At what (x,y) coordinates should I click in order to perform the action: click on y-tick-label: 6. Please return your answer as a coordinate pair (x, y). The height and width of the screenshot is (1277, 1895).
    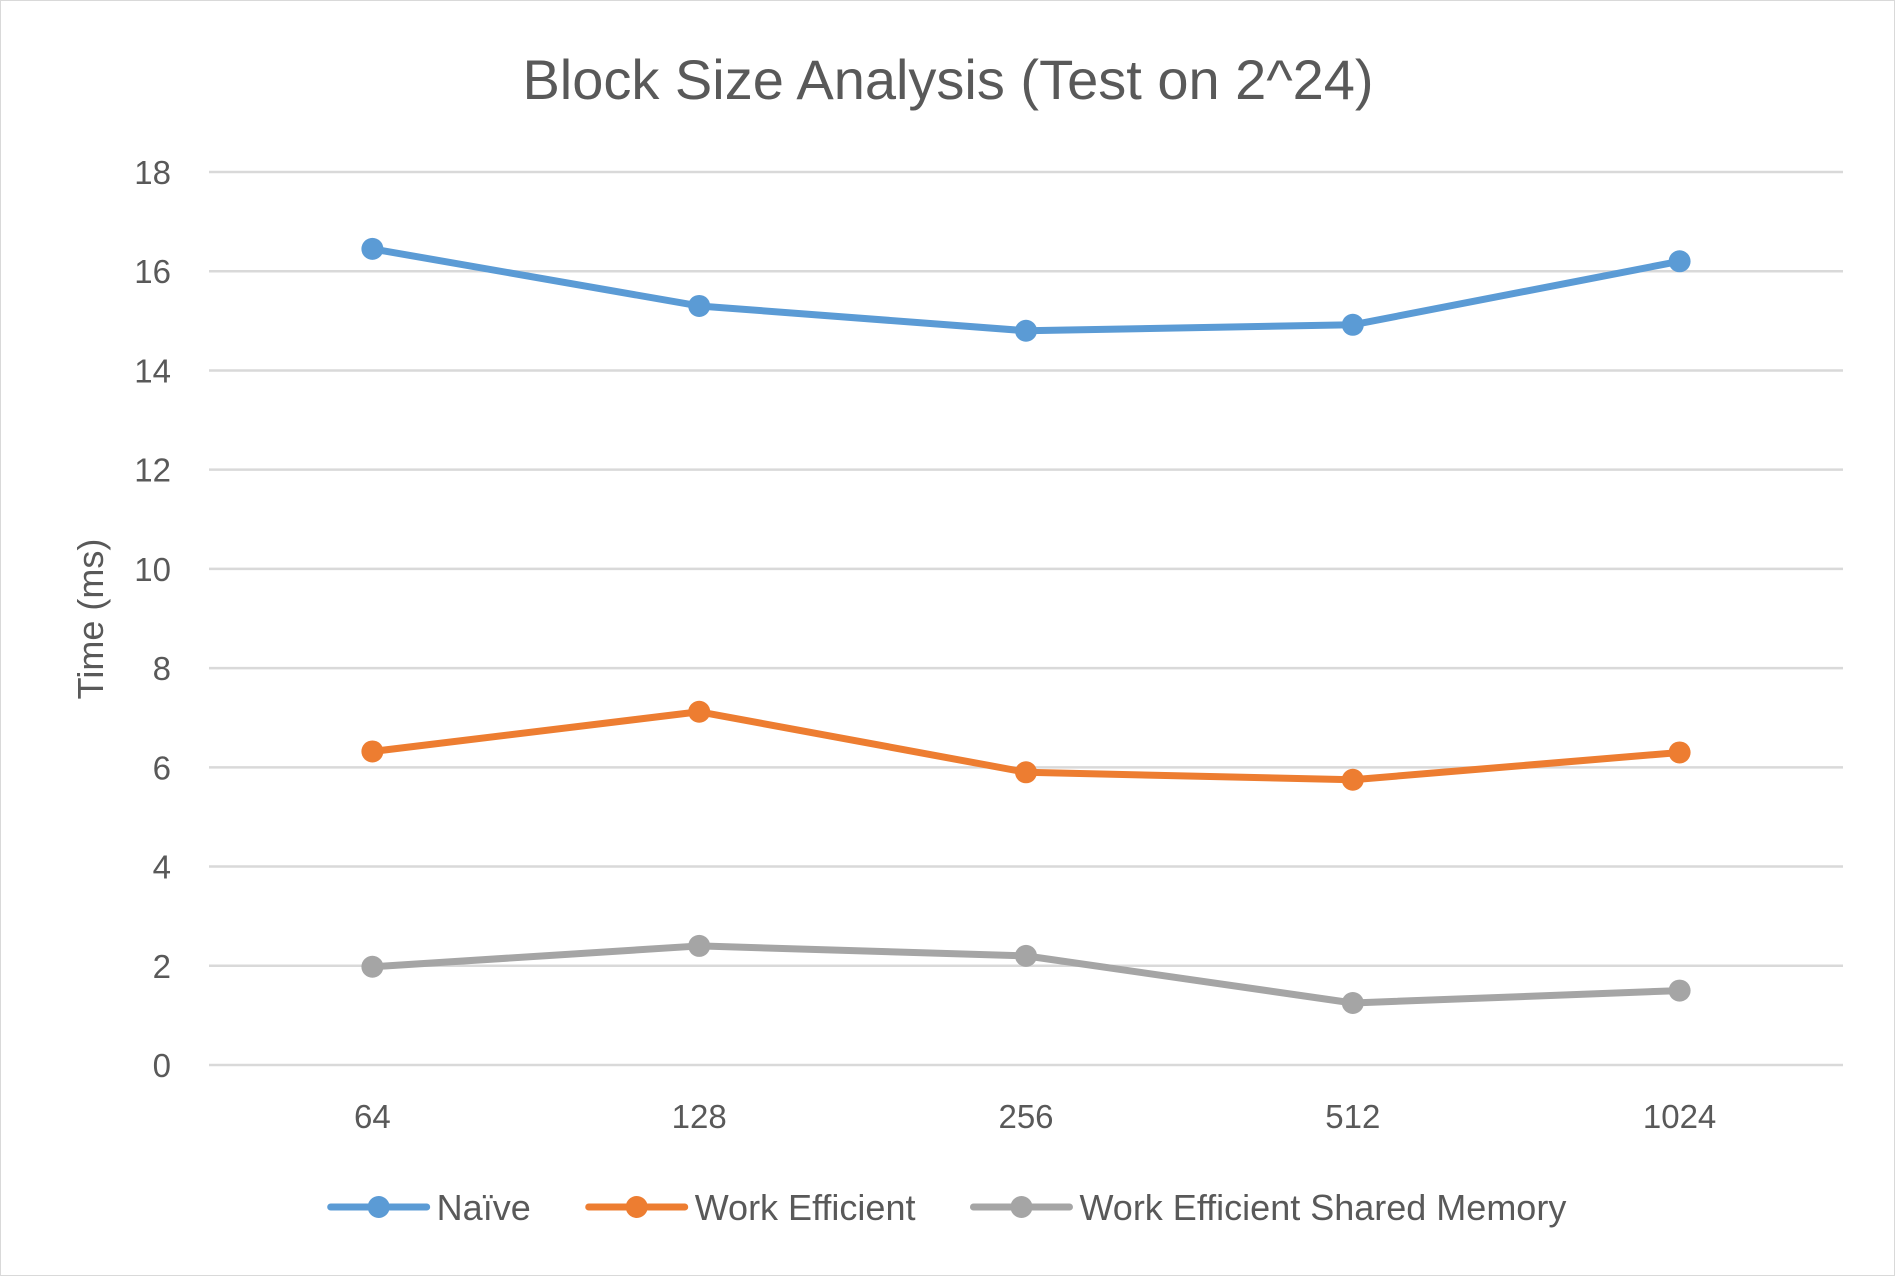
    Looking at the image, I should click on (162, 767).